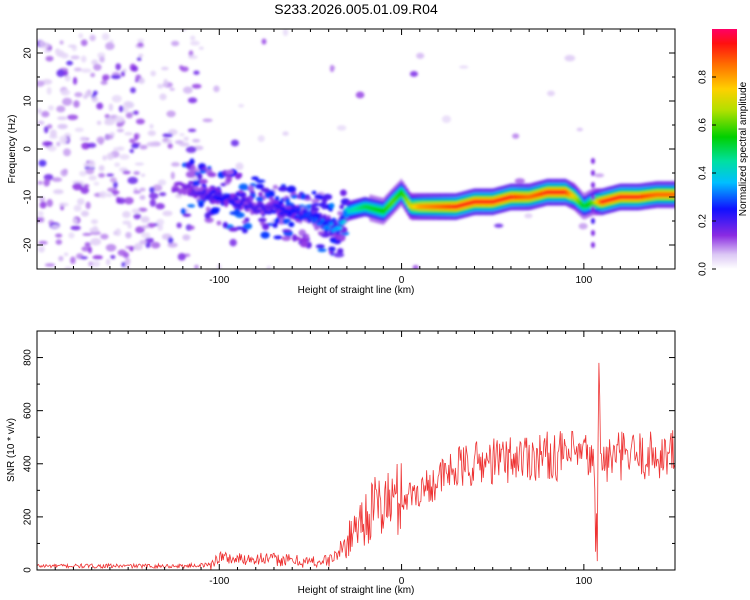 The width and height of the screenshot is (750, 600). What do you see at coordinates (703, 77) in the screenshot?
I see `colorbar-tick-label: 0.8` at bounding box center [703, 77].